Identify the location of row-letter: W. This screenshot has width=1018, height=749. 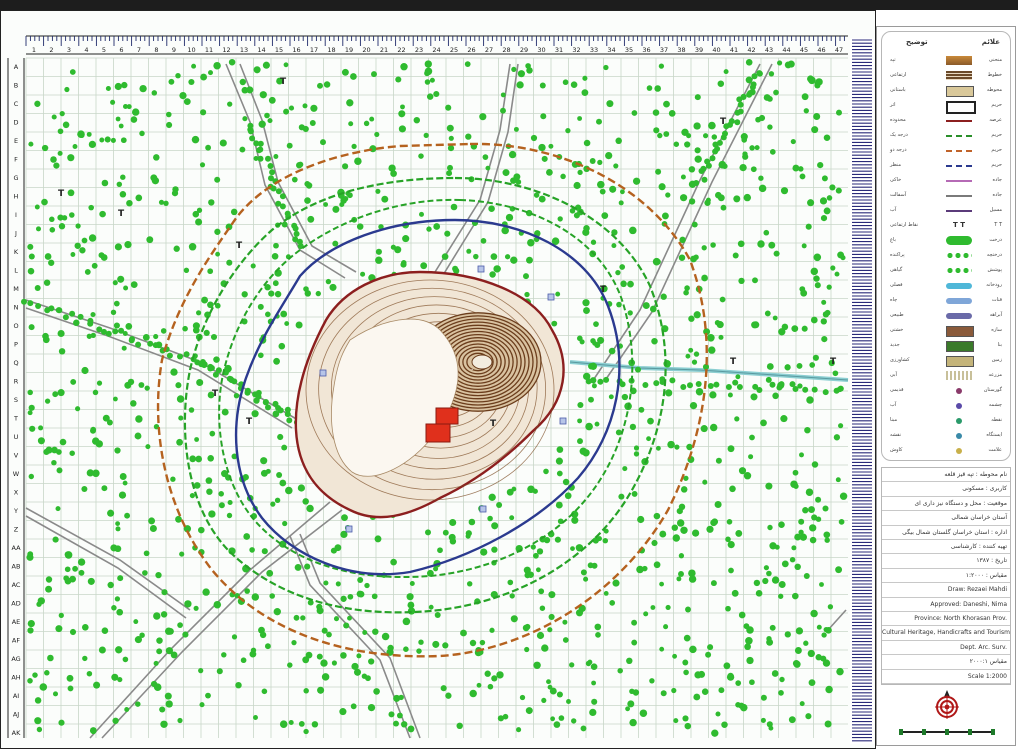
(16, 474).